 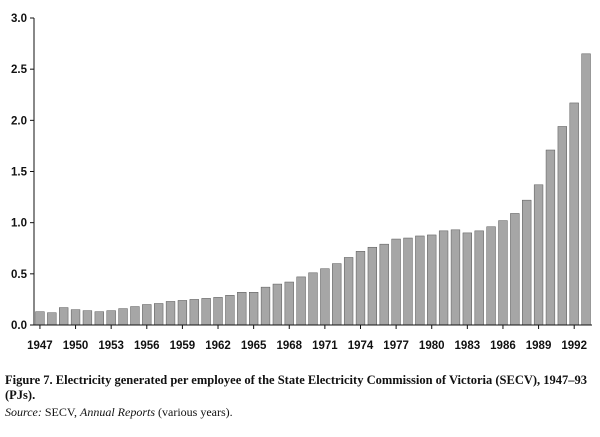 What do you see at coordinates (183, 346) in the screenshot?
I see `x-tick-label: 1959` at bounding box center [183, 346].